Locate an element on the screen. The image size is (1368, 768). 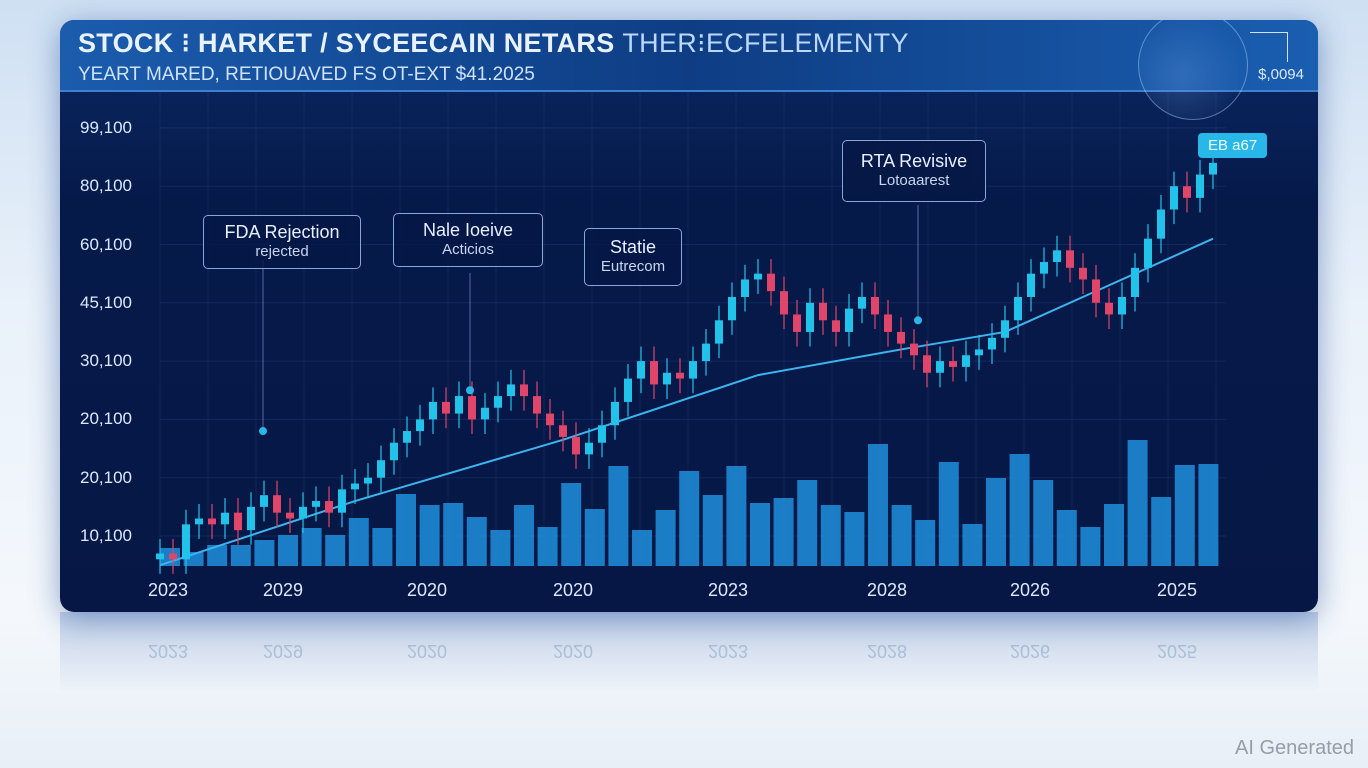
annotation-sub: rejected is located at coordinates (282, 251).